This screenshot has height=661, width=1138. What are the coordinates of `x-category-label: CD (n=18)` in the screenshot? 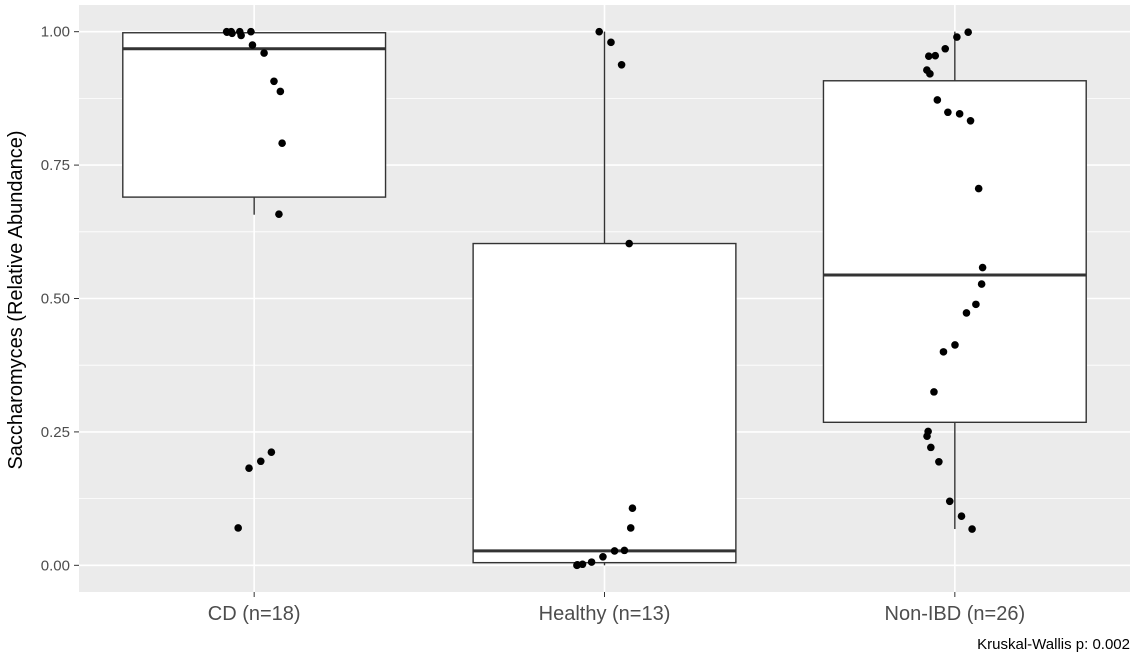 It's located at (254, 614).